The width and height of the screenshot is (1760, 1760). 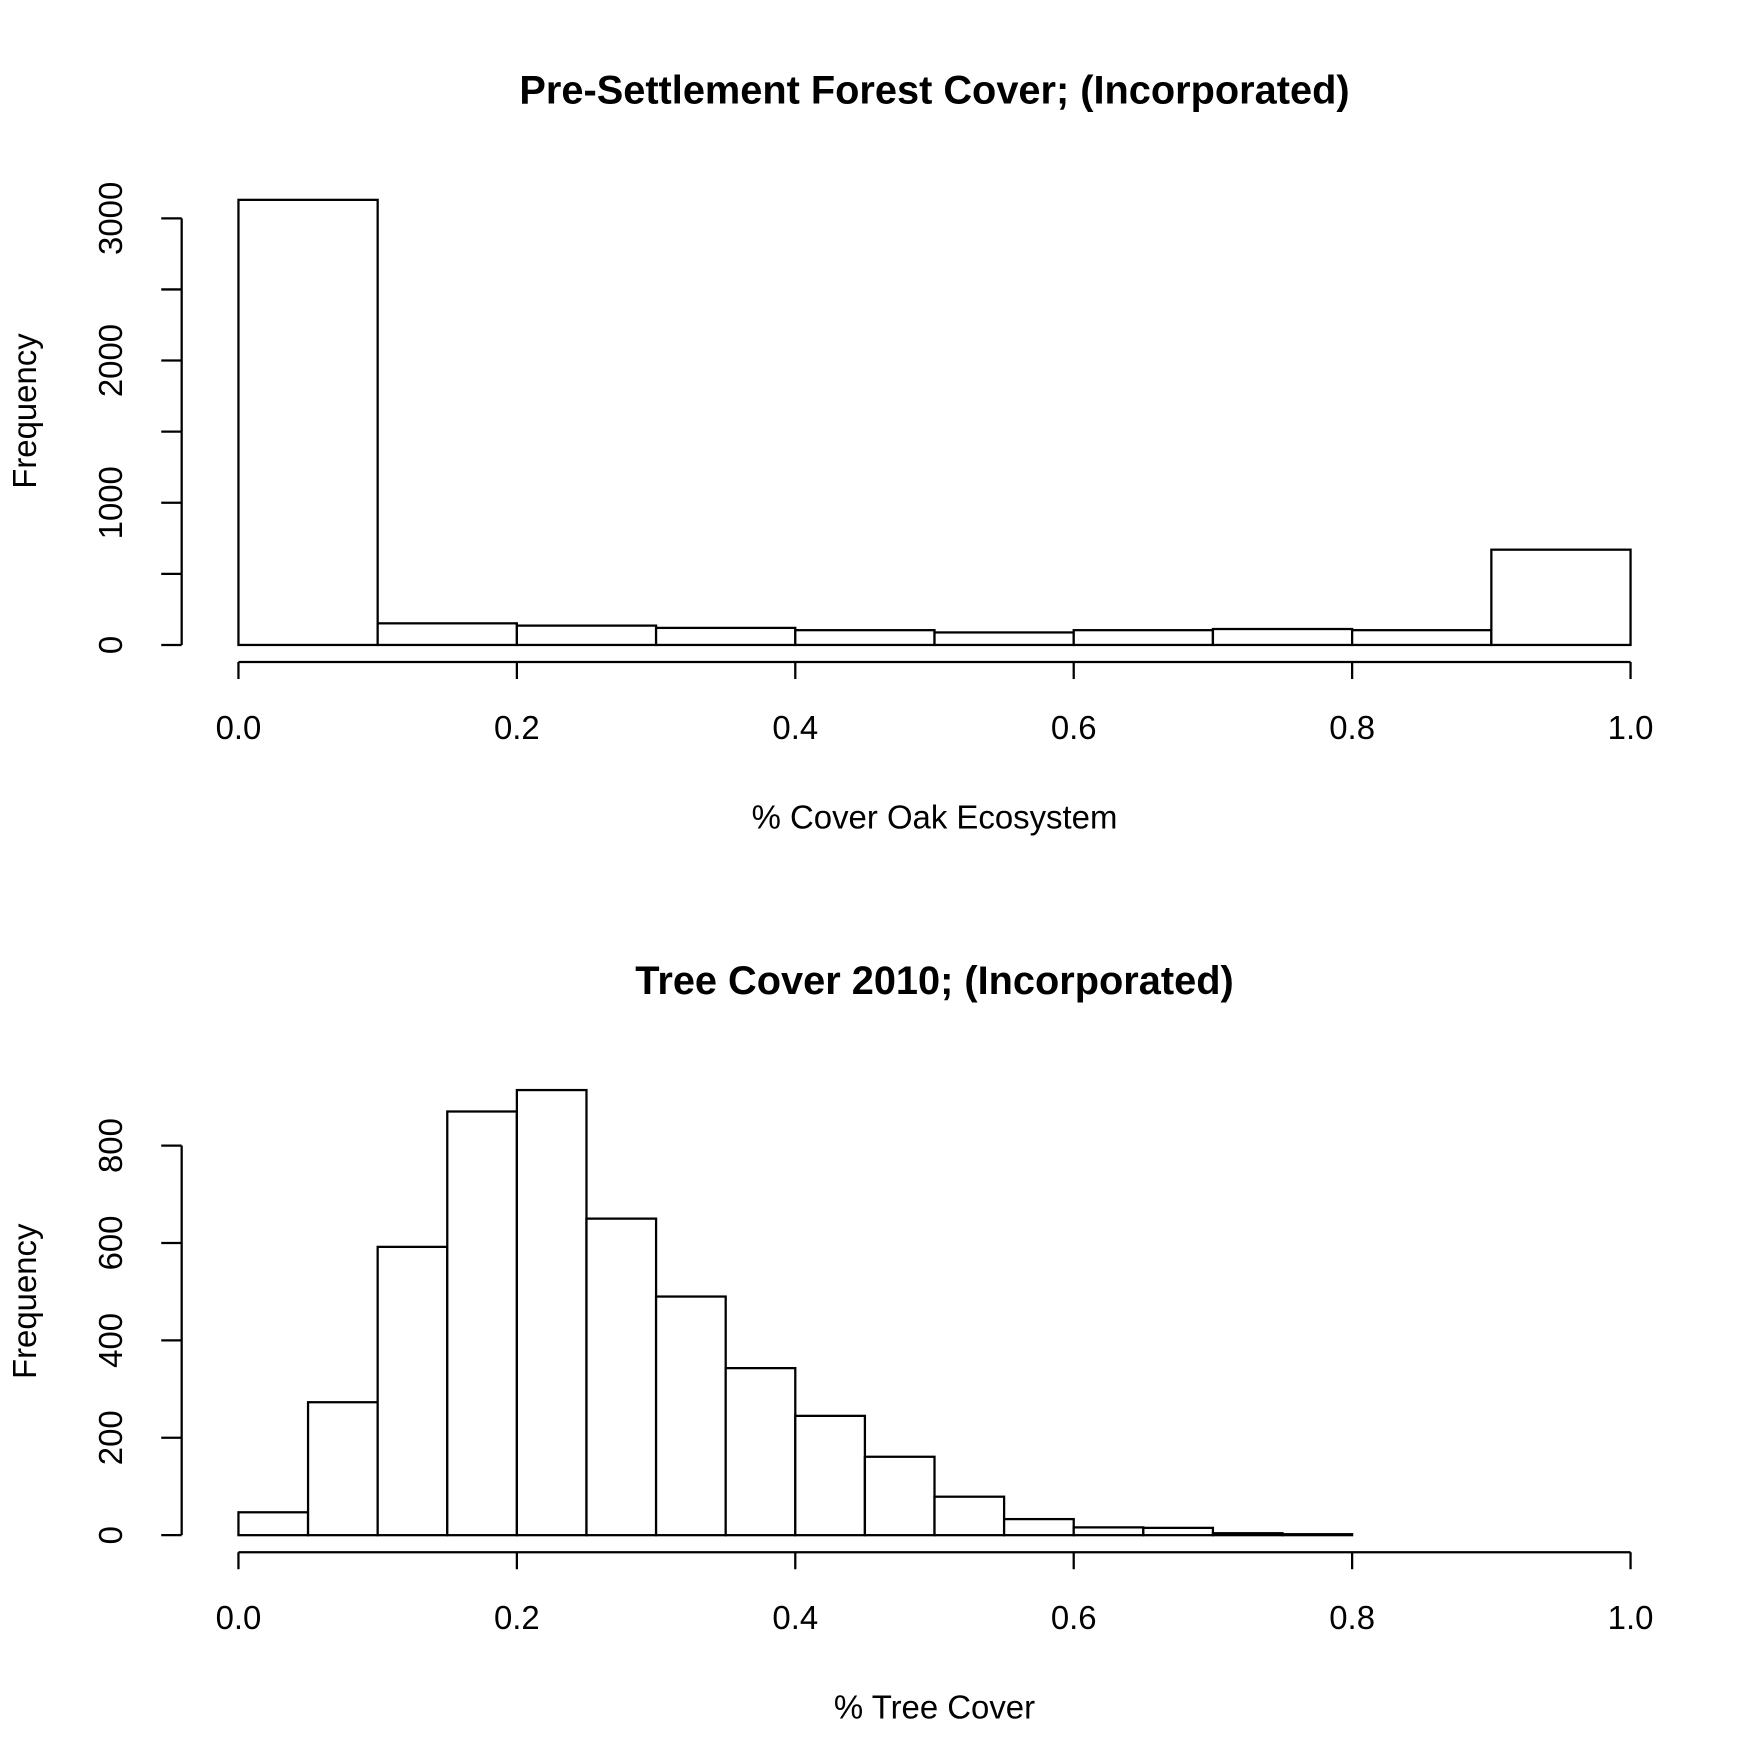 I want to click on y-tick-label: 3000, so click(x=110, y=218).